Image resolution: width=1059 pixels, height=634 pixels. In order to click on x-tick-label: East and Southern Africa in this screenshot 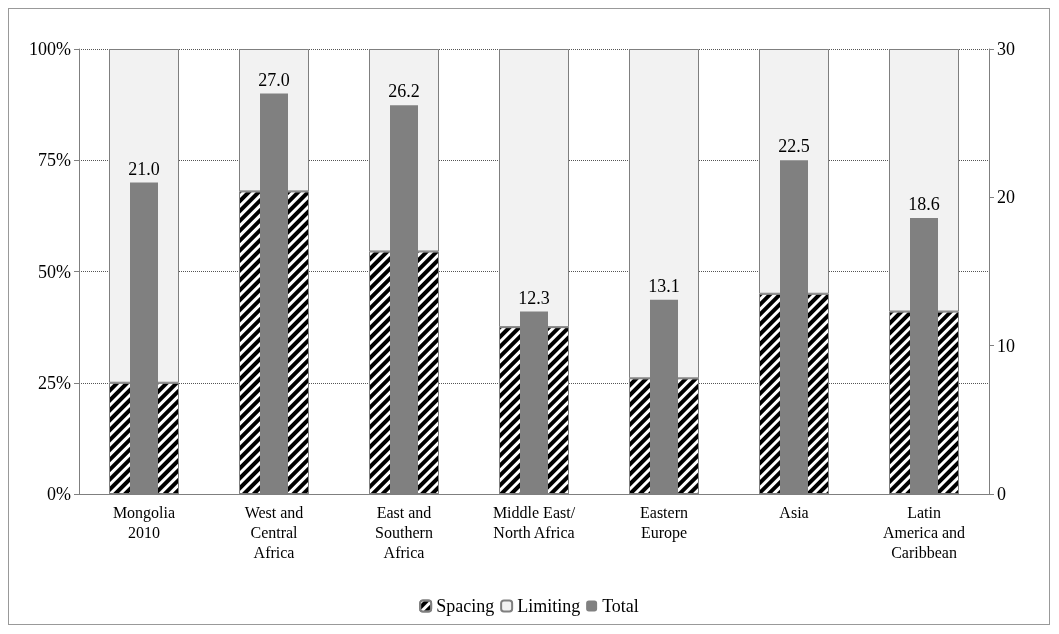, I will do `click(404, 532)`.